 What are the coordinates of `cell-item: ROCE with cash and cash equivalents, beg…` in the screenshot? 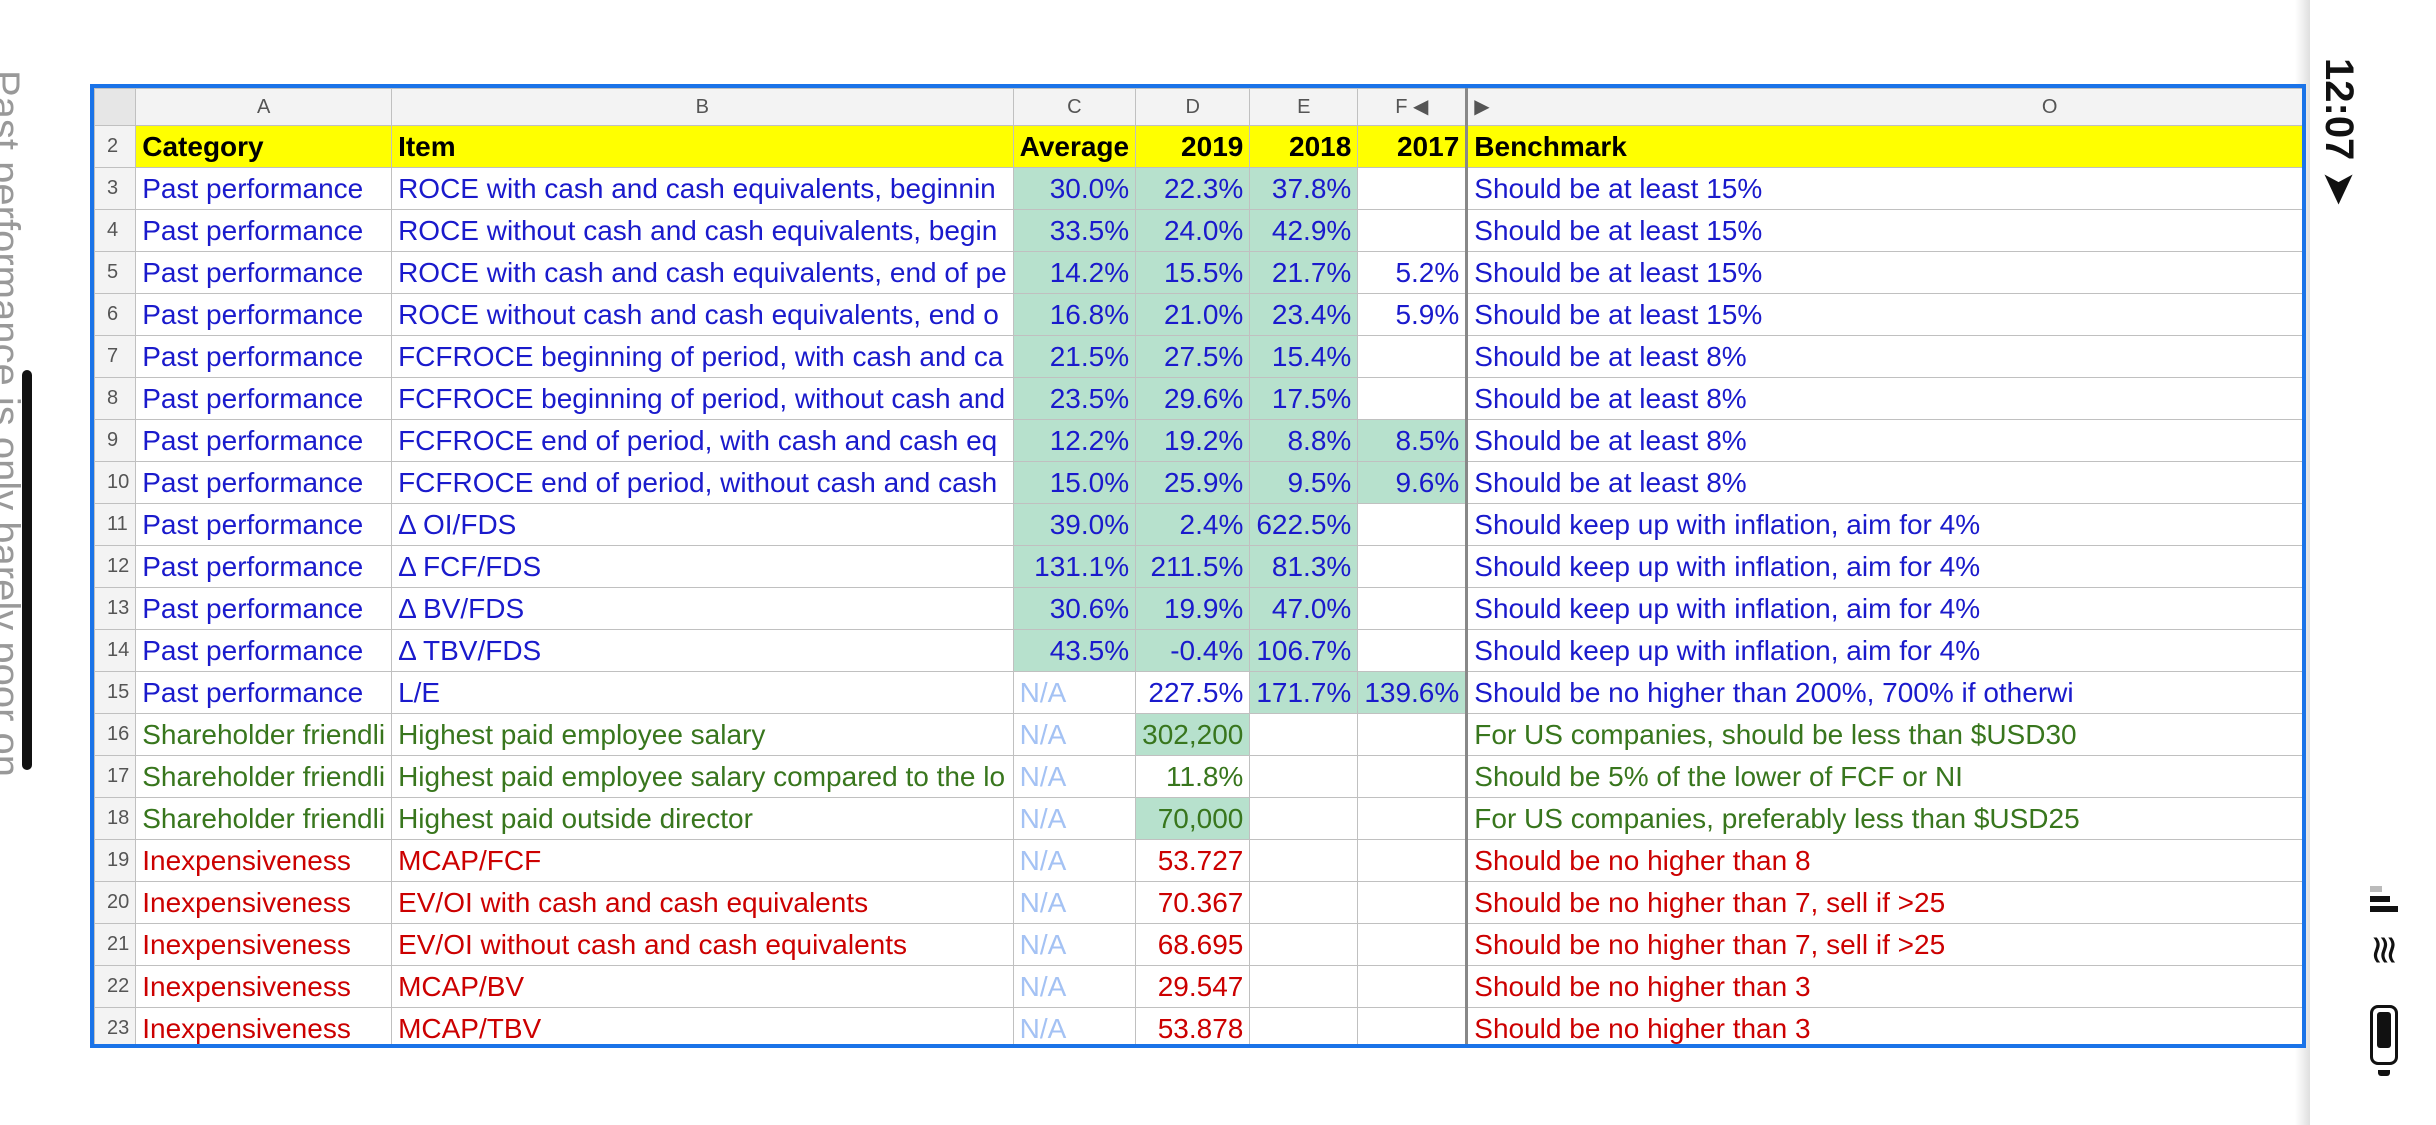 It's located at (702, 188).